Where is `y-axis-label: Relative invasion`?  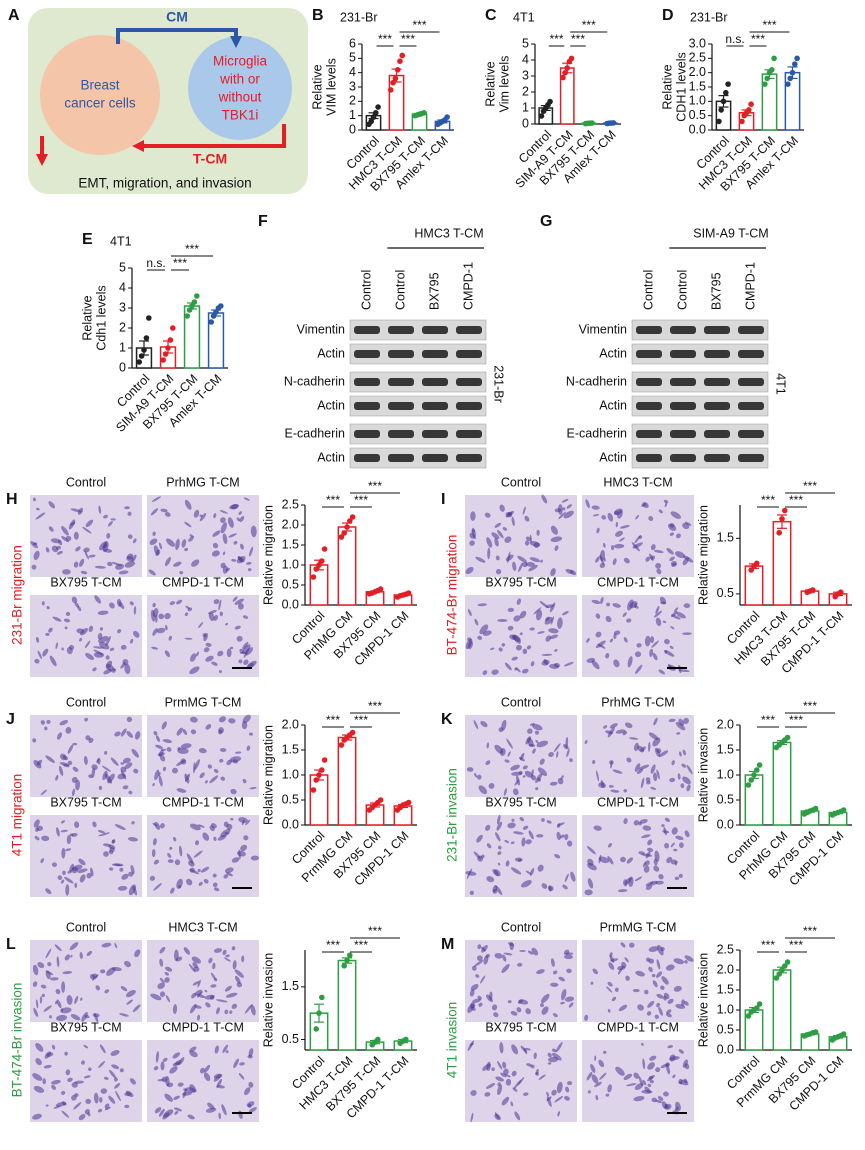 y-axis-label: Relative invasion is located at coordinates (703, 775).